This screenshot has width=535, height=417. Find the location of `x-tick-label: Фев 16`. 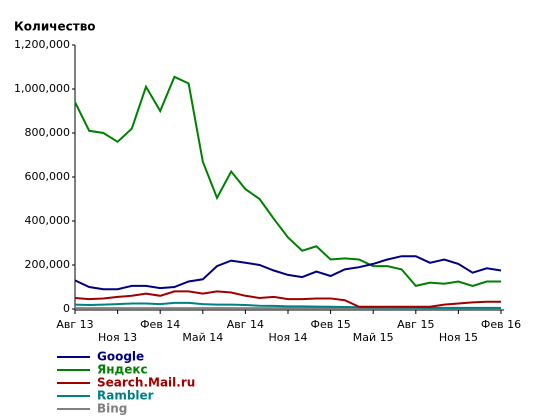

x-tick-label: Фев 16 is located at coordinates (501, 324).